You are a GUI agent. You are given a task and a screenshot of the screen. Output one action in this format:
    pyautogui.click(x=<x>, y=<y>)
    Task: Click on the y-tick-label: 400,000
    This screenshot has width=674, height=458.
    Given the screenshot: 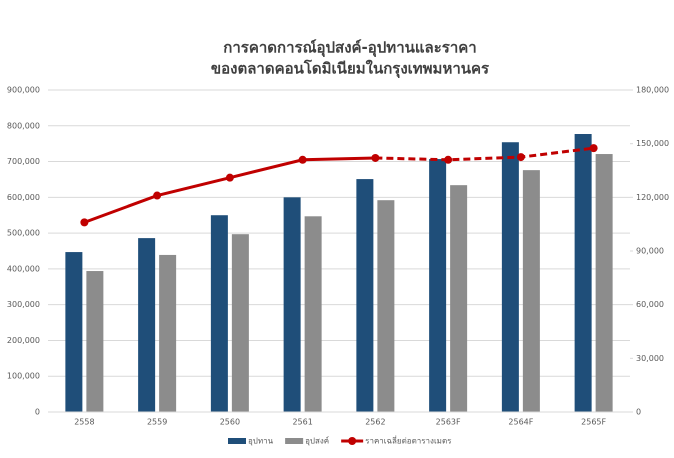 What is the action you would take?
    pyautogui.click(x=23, y=268)
    